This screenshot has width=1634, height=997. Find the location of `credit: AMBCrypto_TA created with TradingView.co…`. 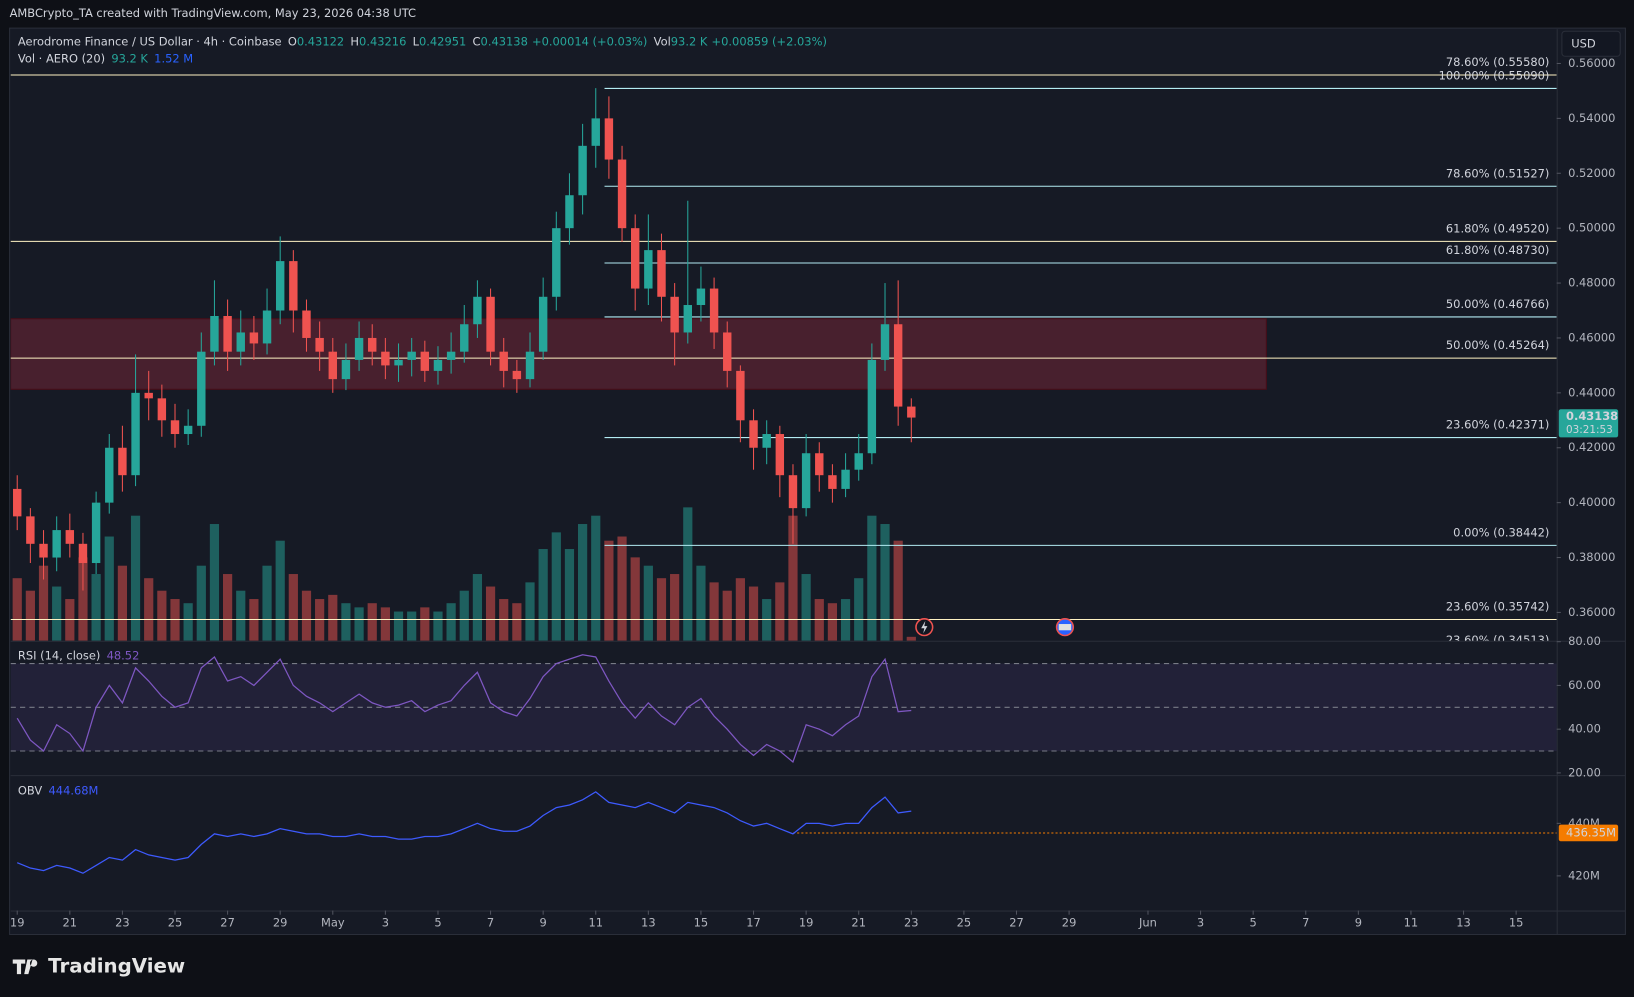

credit: AMBCrypto_TA created with TradingView.co… is located at coordinates (213, 13).